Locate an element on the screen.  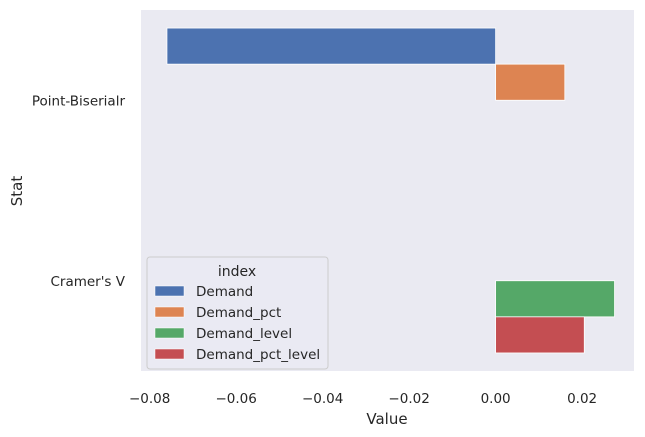
x-tick-labels: −0.08 −0.06 −0.04 −0.02 0.00 0.02 is located at coordinates (363, 399).